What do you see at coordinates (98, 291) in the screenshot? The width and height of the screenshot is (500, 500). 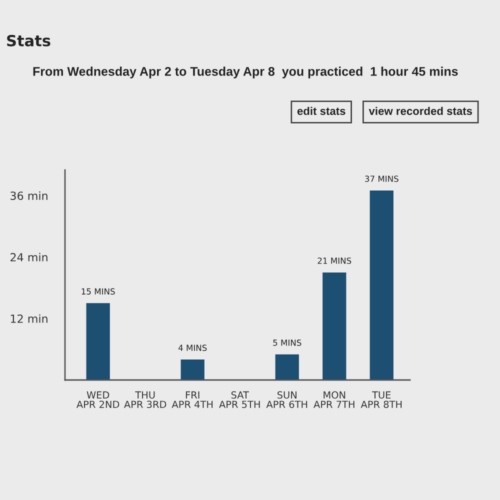 I see `data-label: 15 MINS` at bounding box center [98, 291].